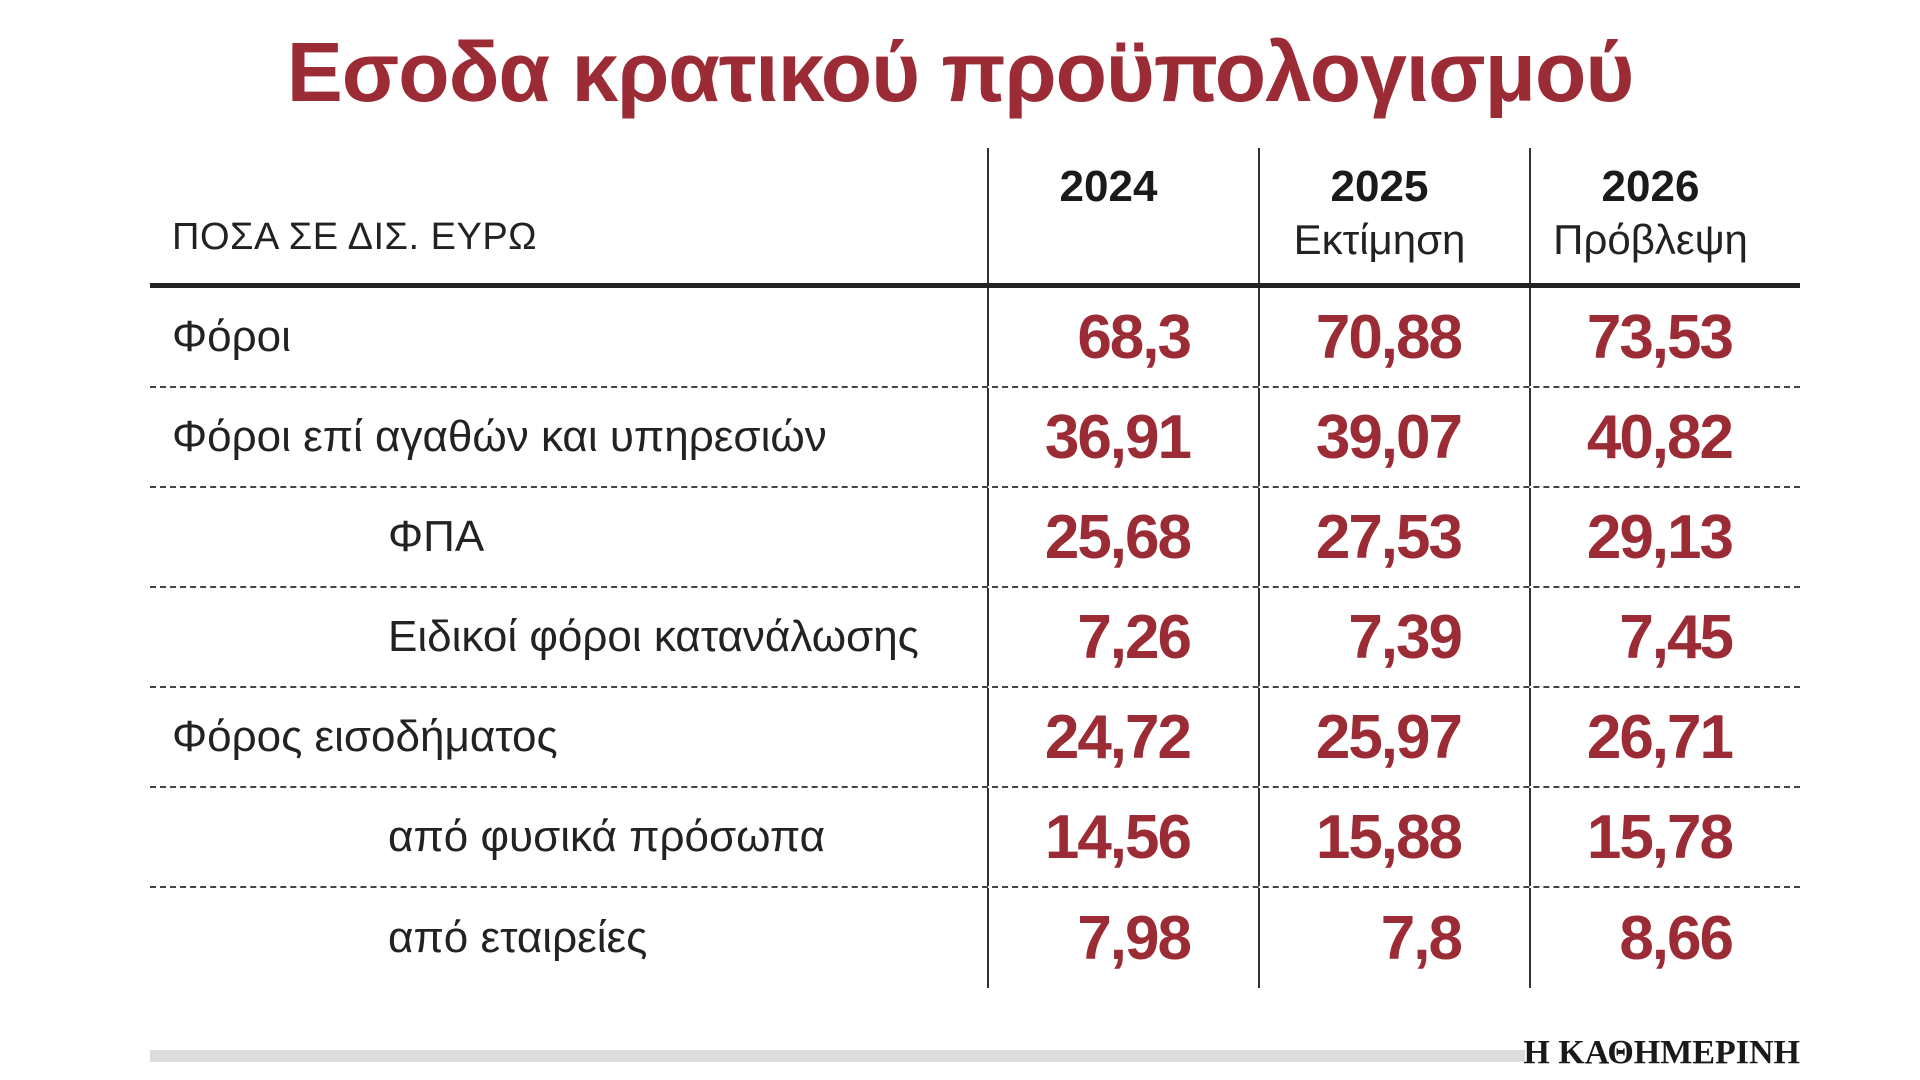 This screenshot has height=1080, width=1920. What do you see at coordinates (355, 237) in the screenshot?
I see `unit-label: ΠΟΣΑ ΣΕ ΔΙΣ. ΕΥΡΩ` at bounding box center [355, 237].